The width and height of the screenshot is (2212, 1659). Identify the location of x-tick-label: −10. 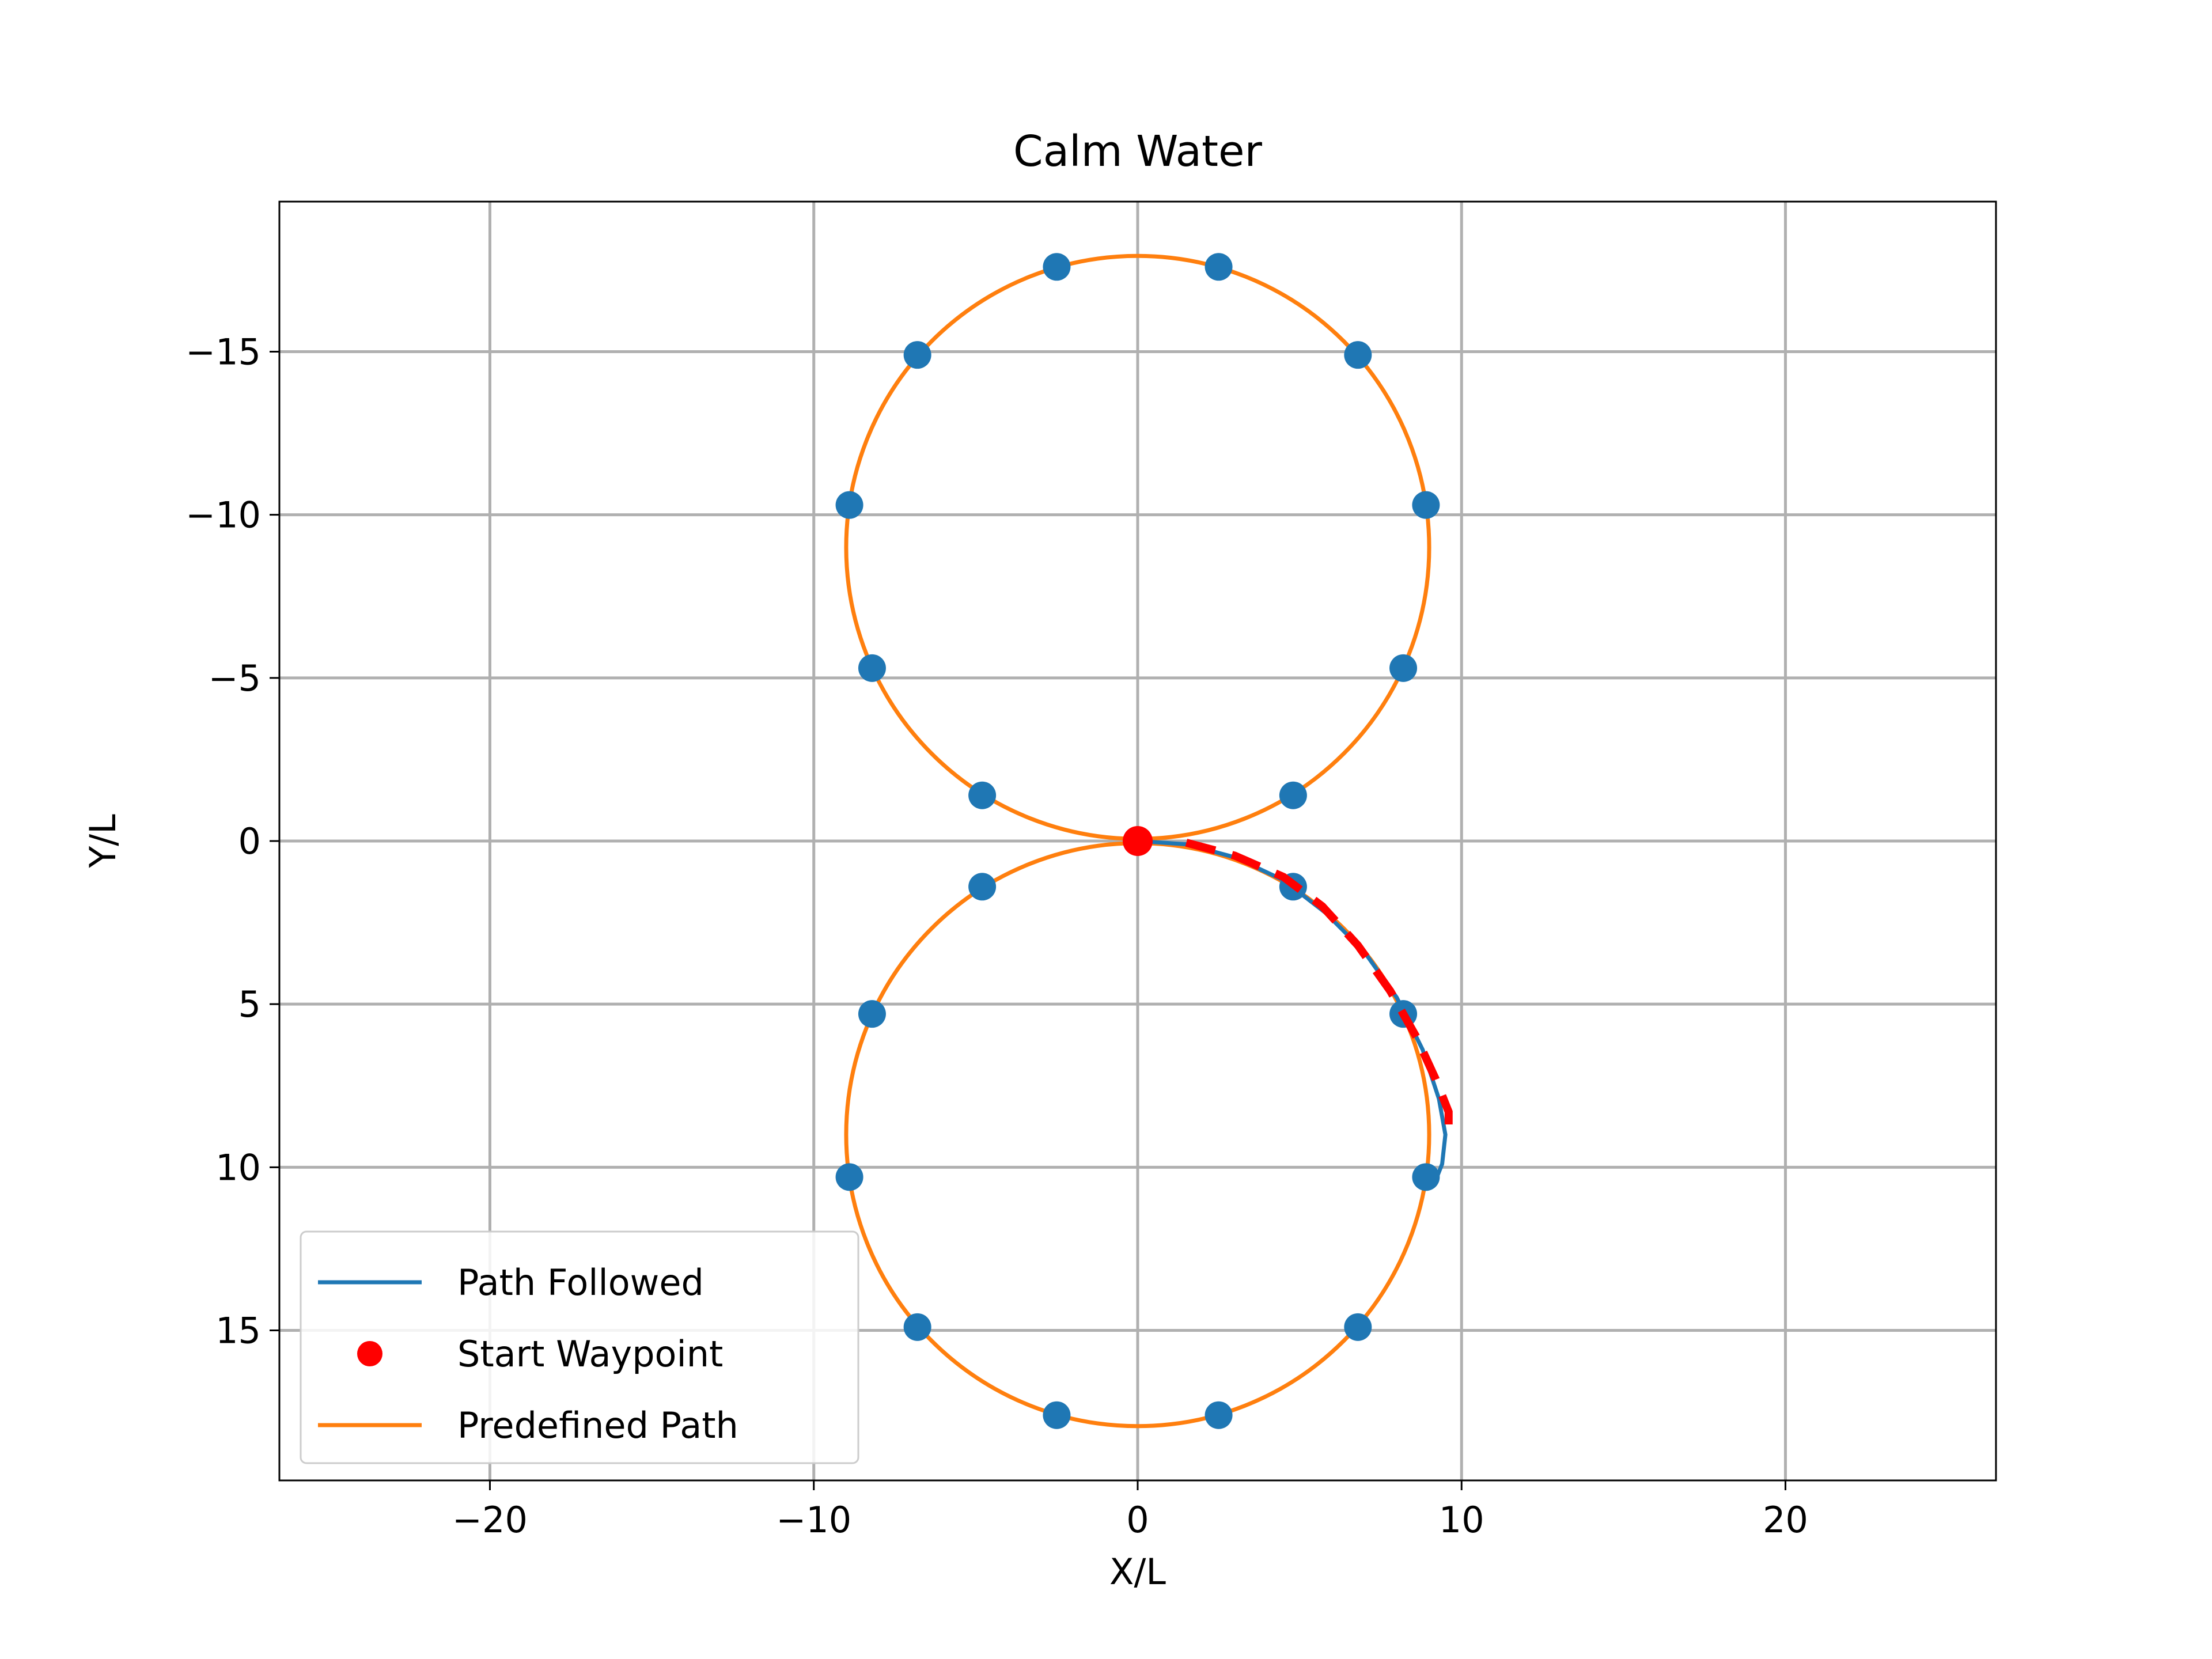
(813, 1520).